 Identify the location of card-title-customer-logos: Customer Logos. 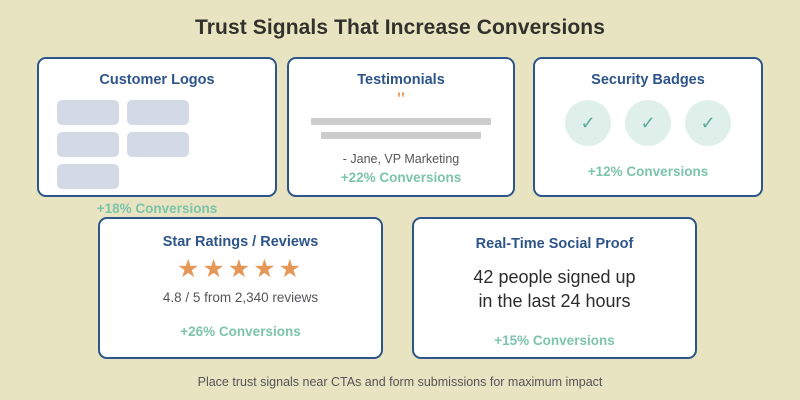
(157, 80).